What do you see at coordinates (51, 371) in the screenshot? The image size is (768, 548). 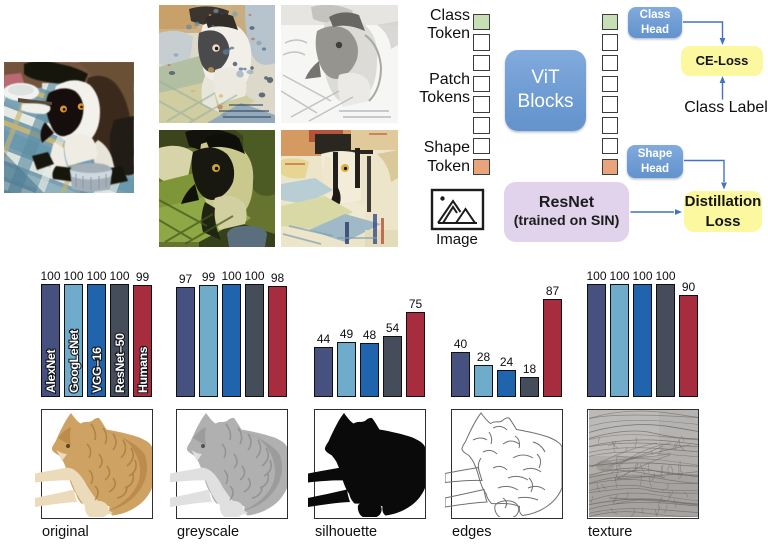 I see `svg-text: AlexNet` at bounding box center [51, 371].